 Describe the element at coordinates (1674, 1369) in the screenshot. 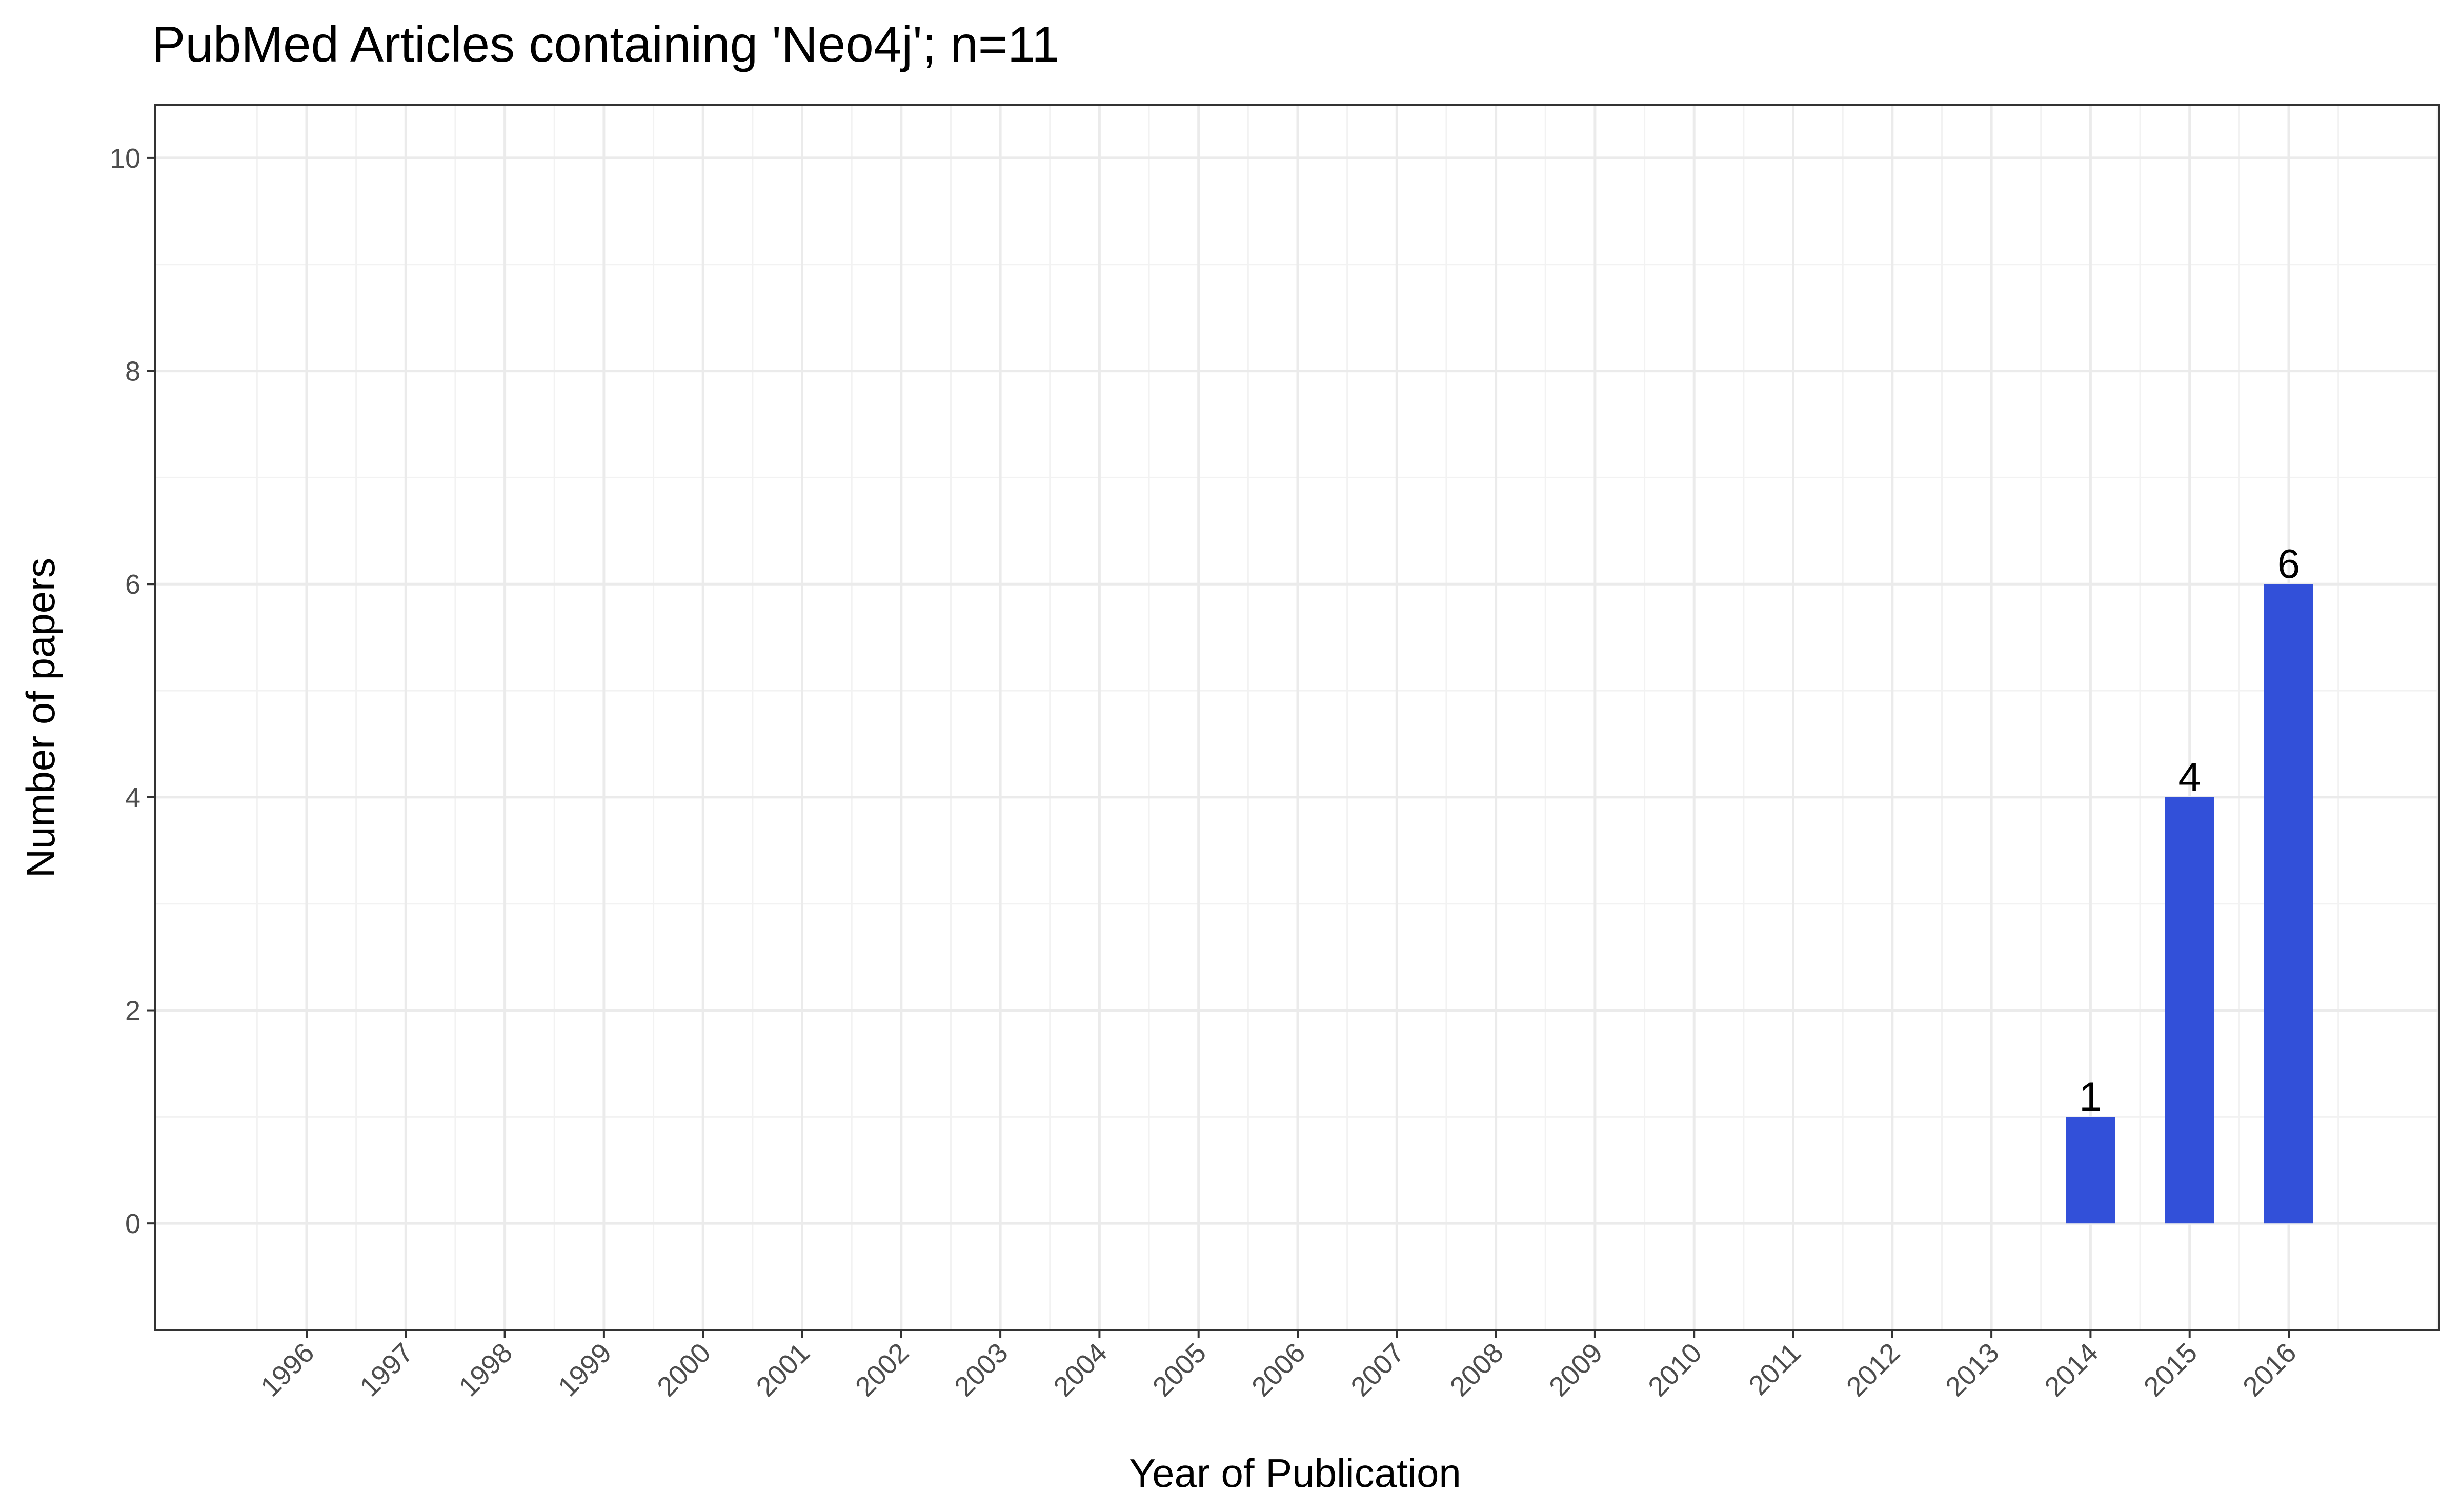

I see `x-tick-label: 2010` at that location.